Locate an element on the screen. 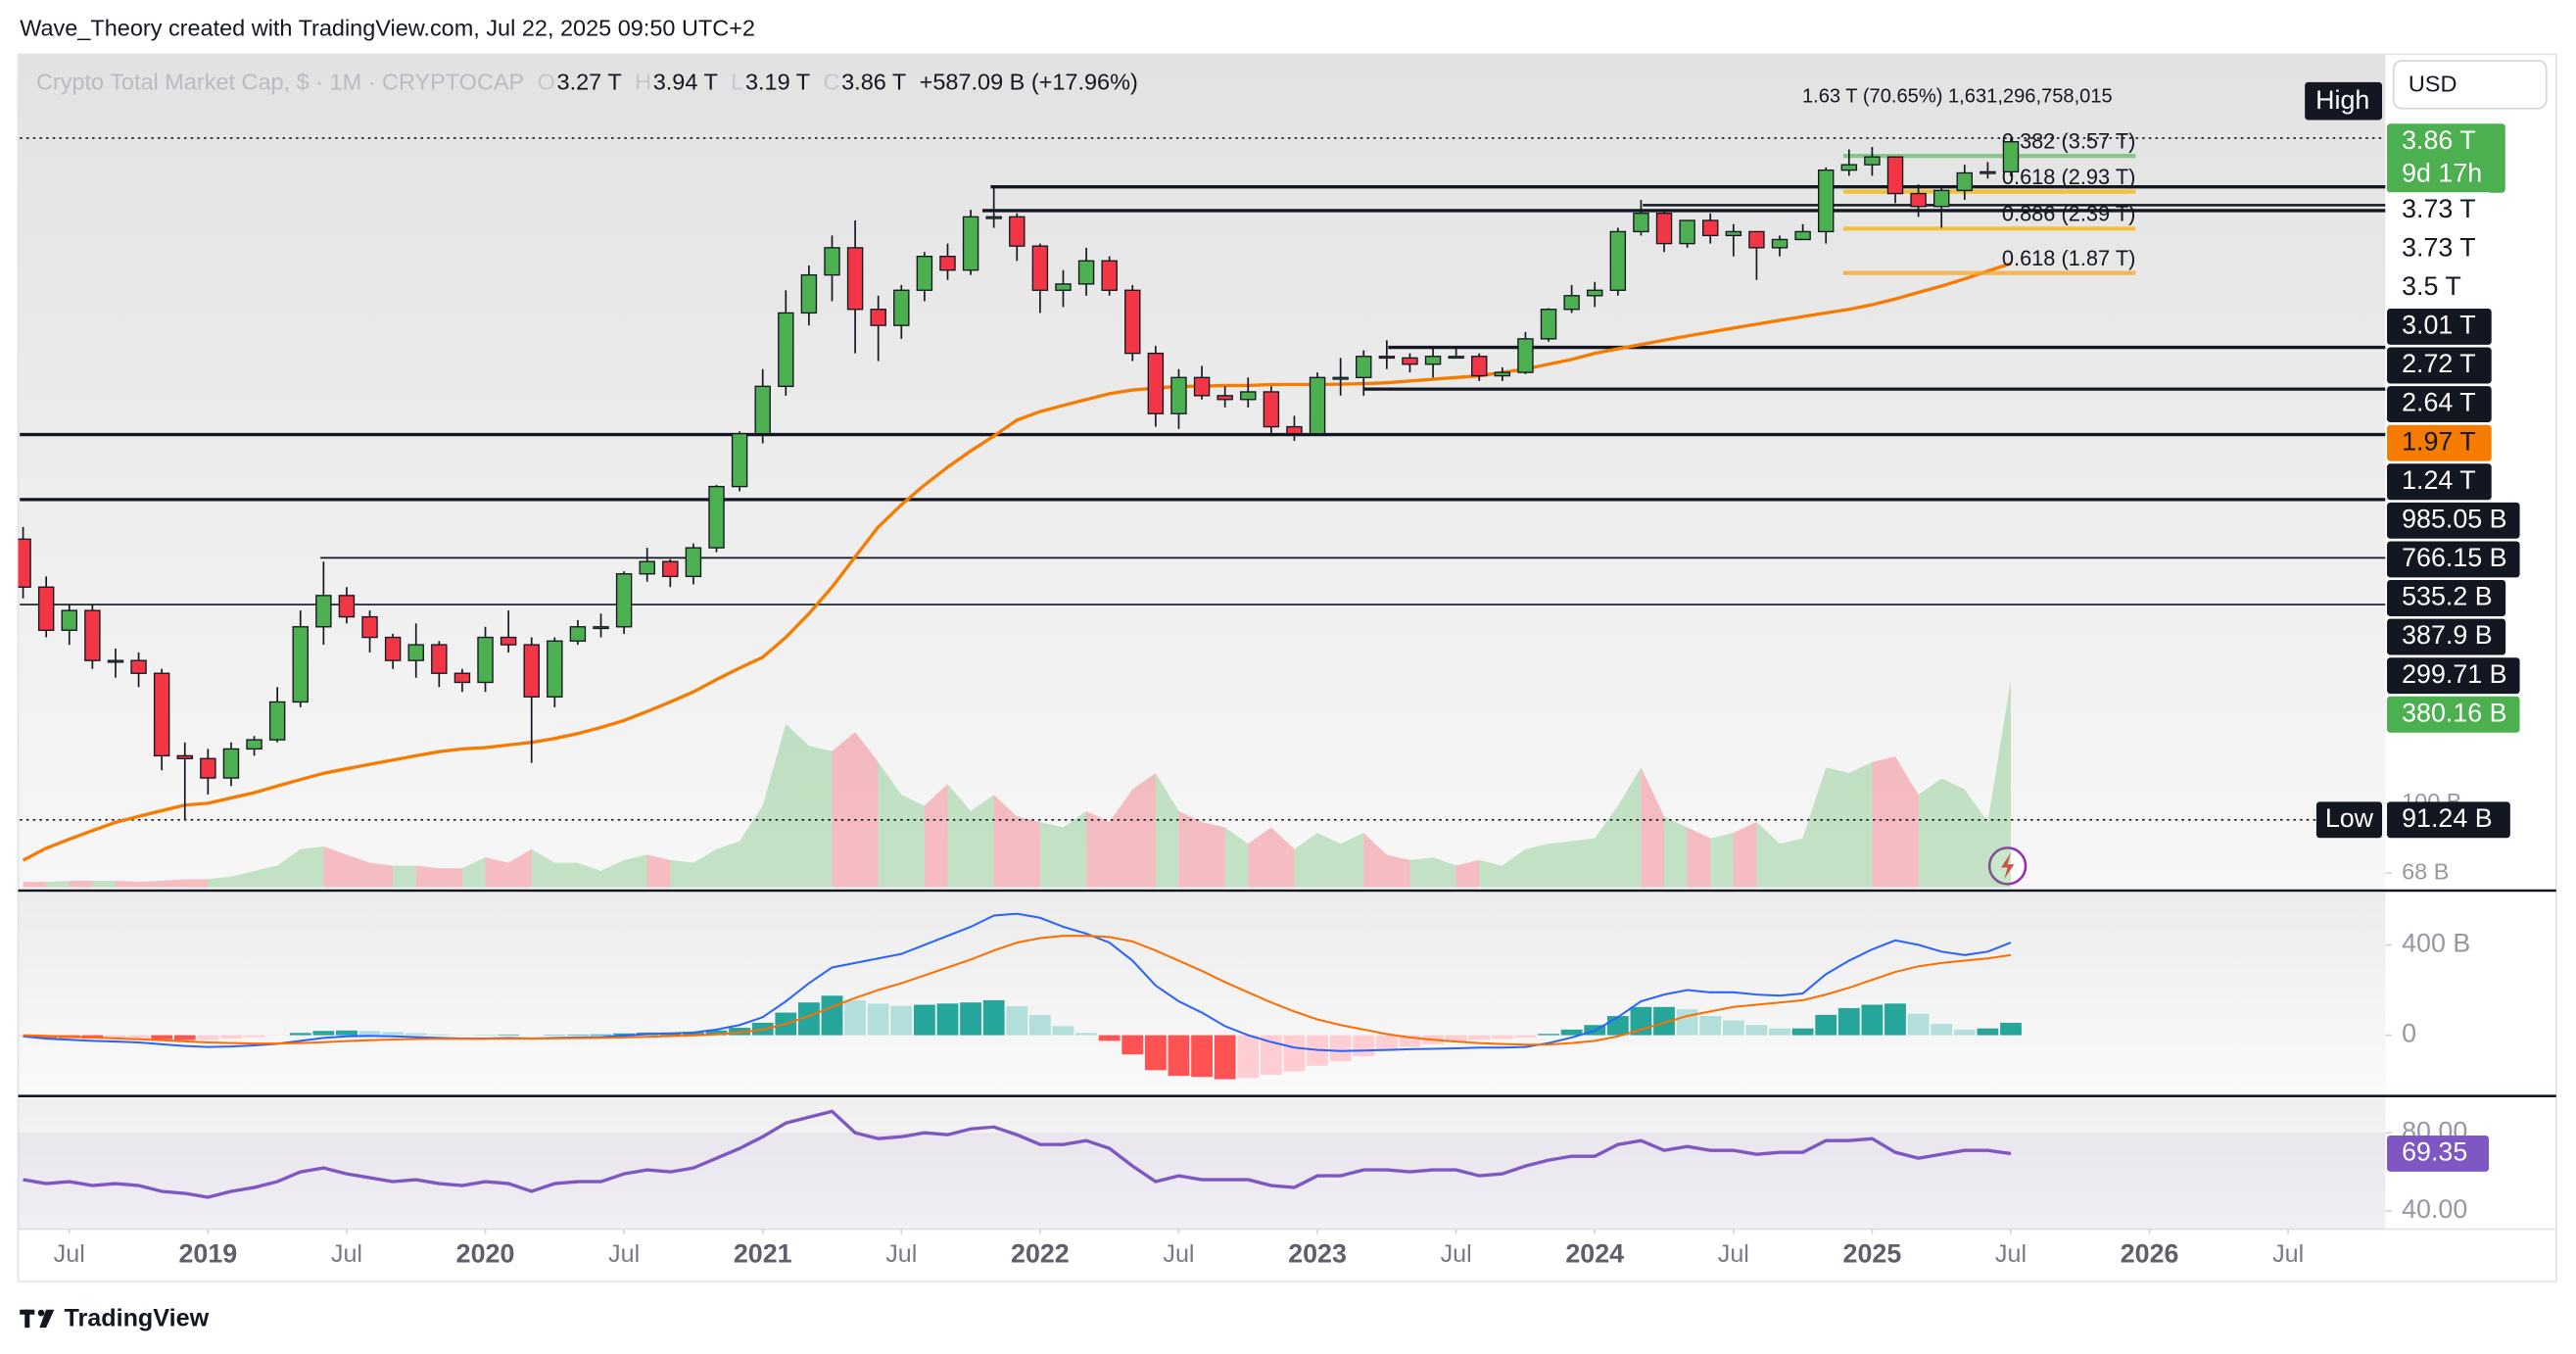  key: C is located at coordinates (832, 82).